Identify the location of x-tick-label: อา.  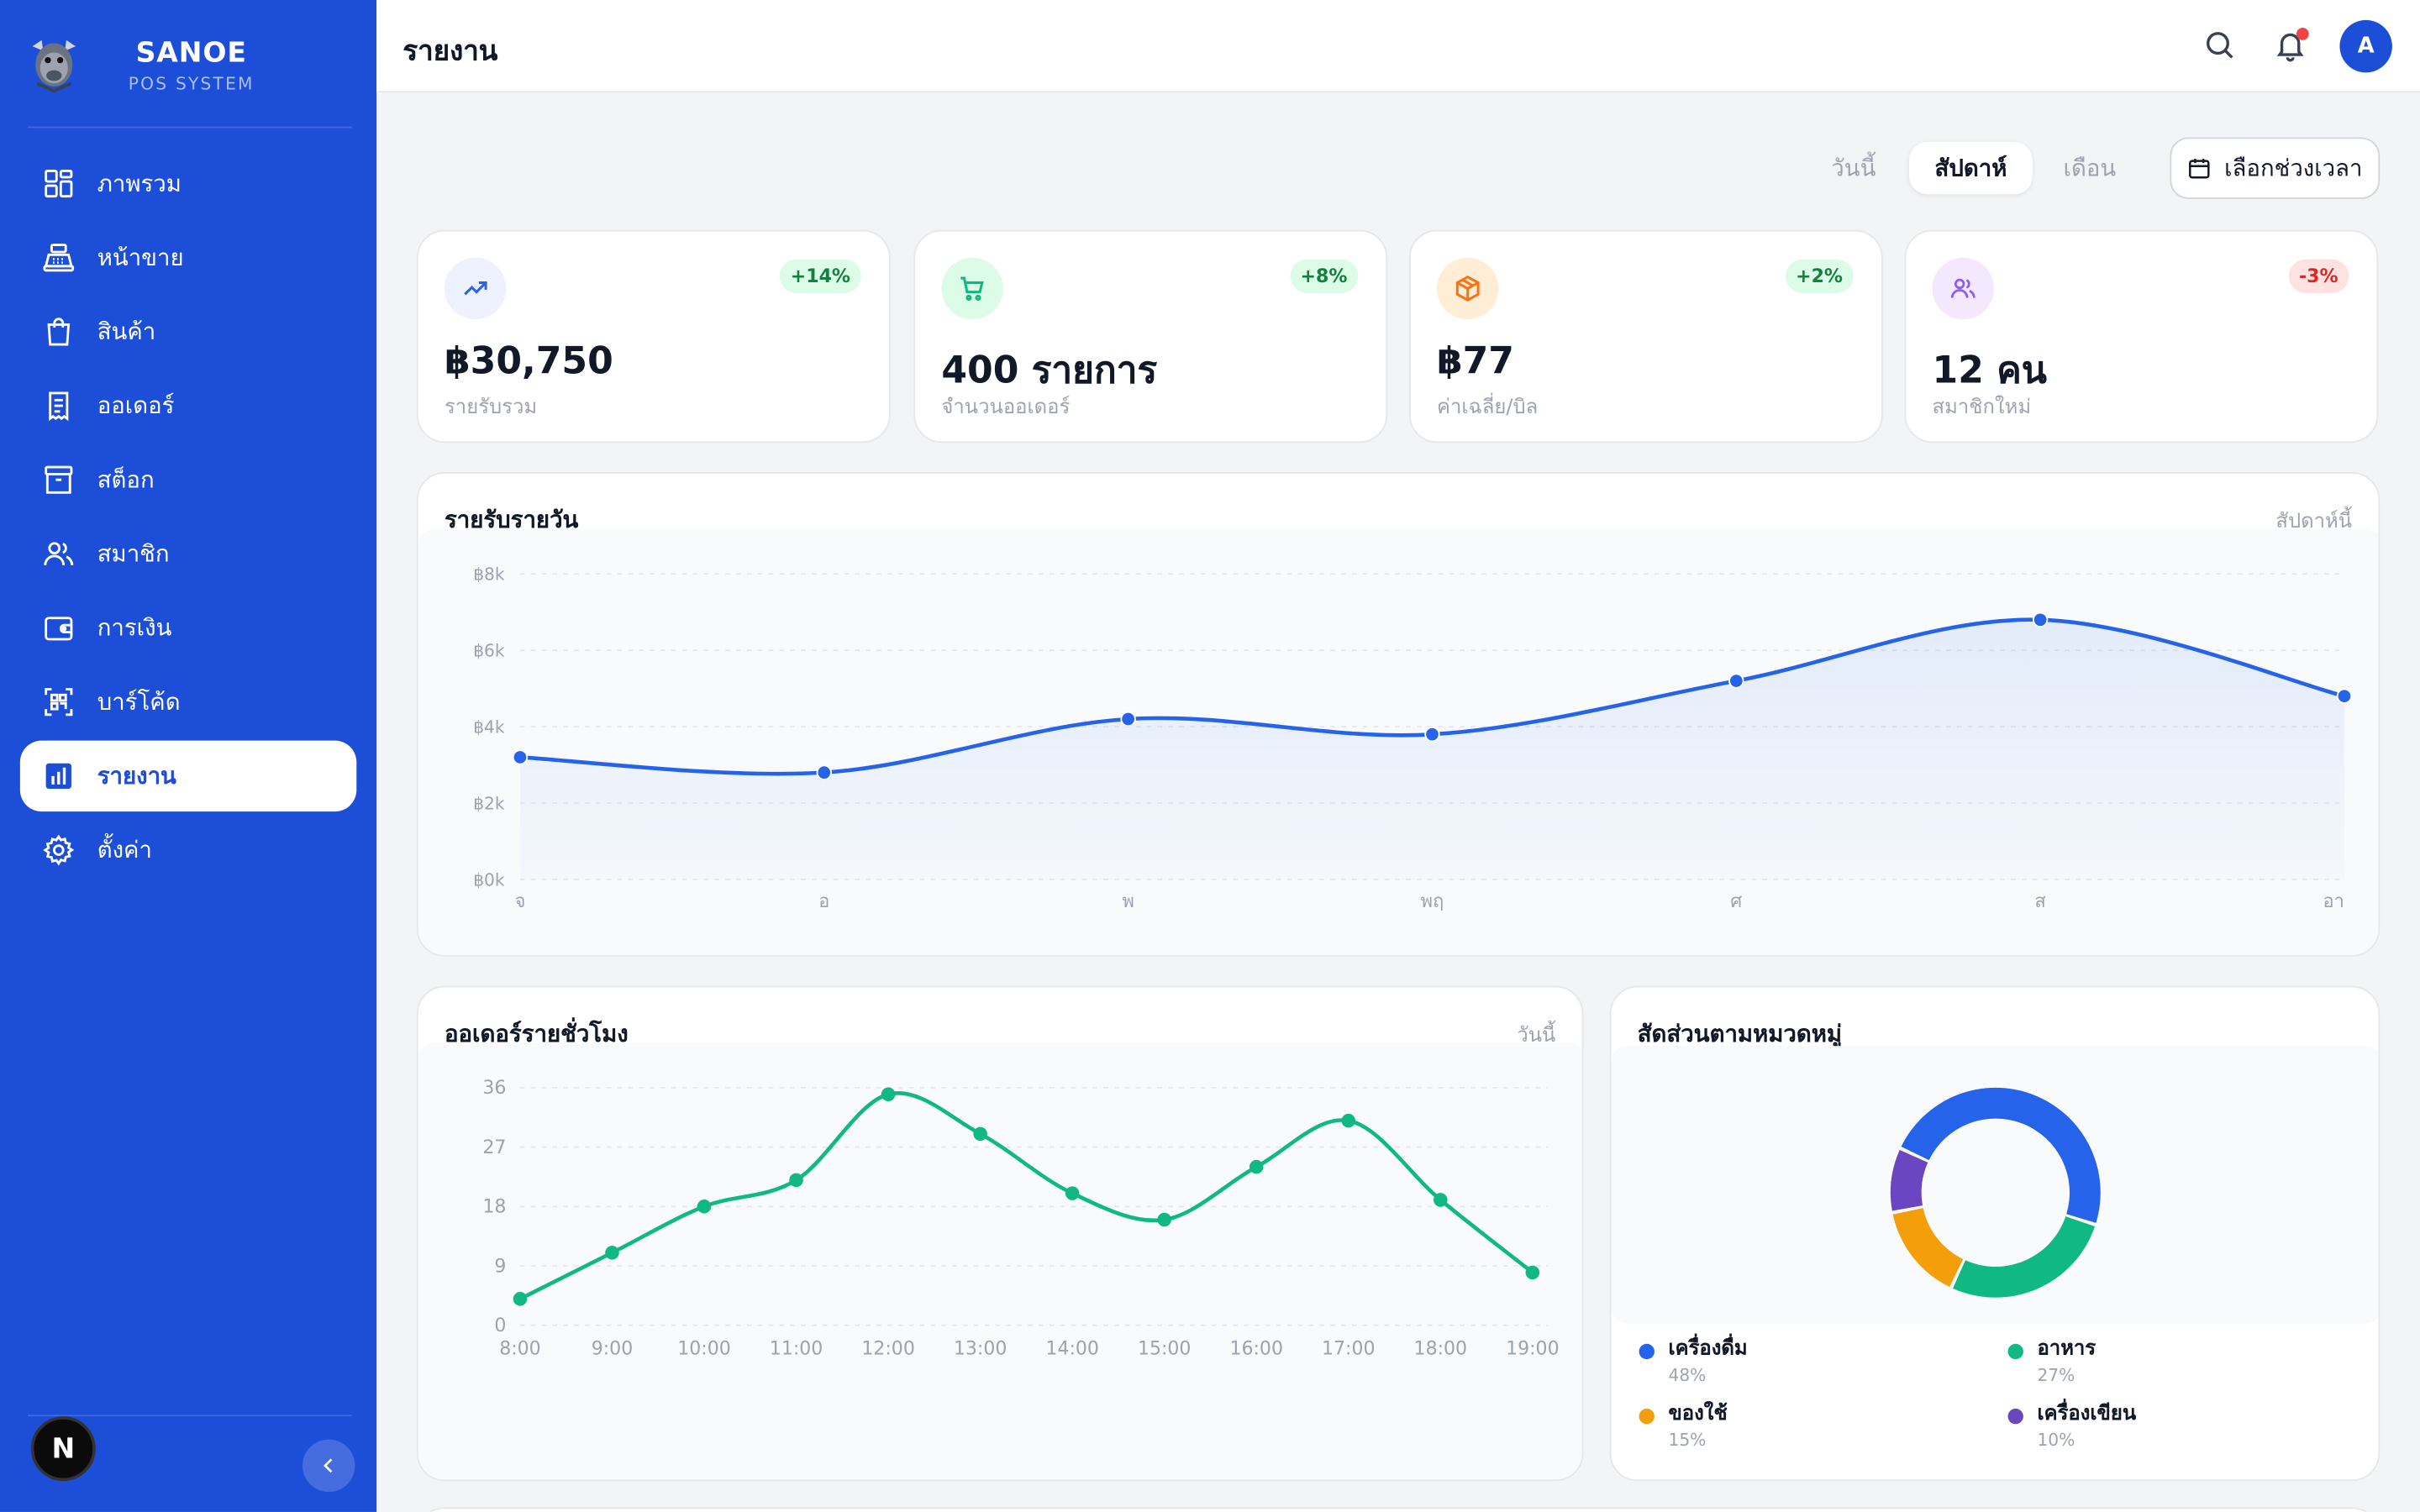
(2333, 901).